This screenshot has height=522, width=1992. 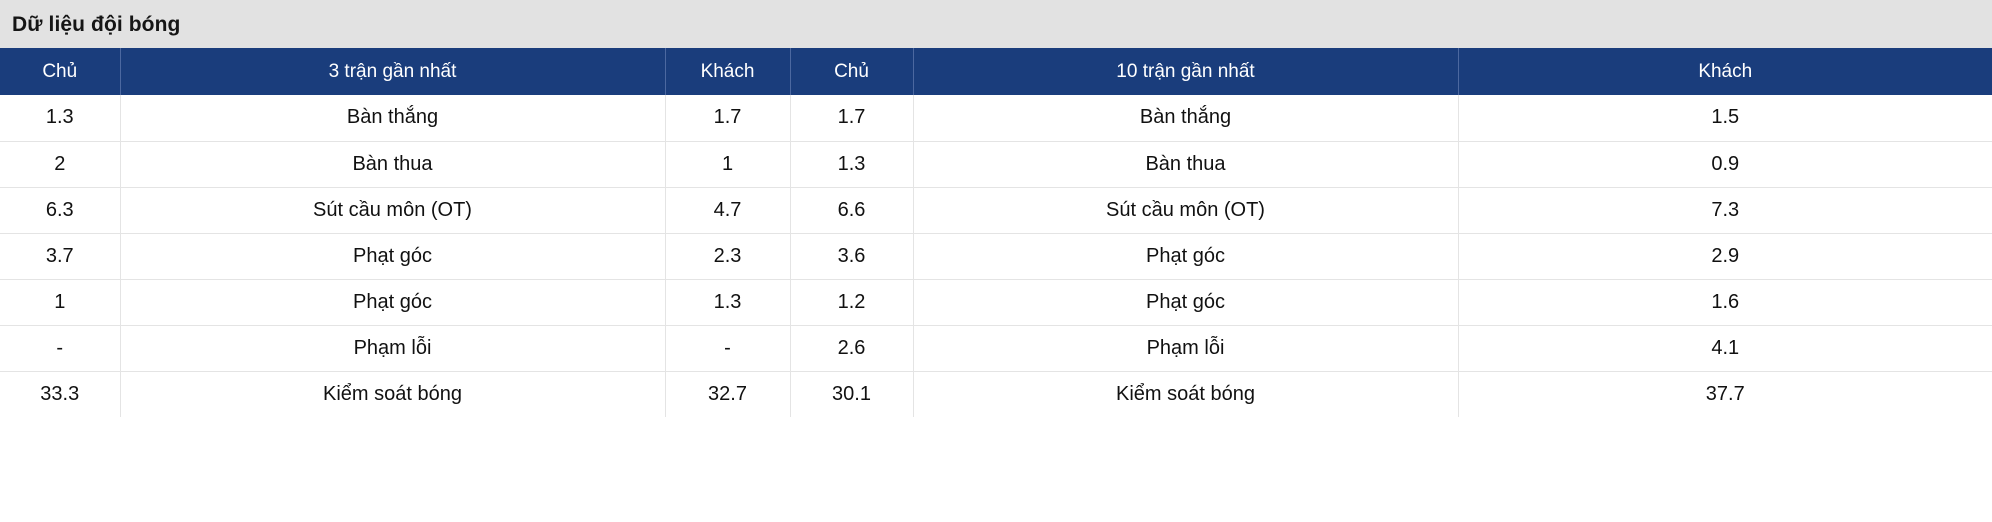 What do you see at coordinates (996, 24) in the screenshot?
I see `panel-title-bar: Dữ liệu đội bóng` at bounding box center [996, 24].